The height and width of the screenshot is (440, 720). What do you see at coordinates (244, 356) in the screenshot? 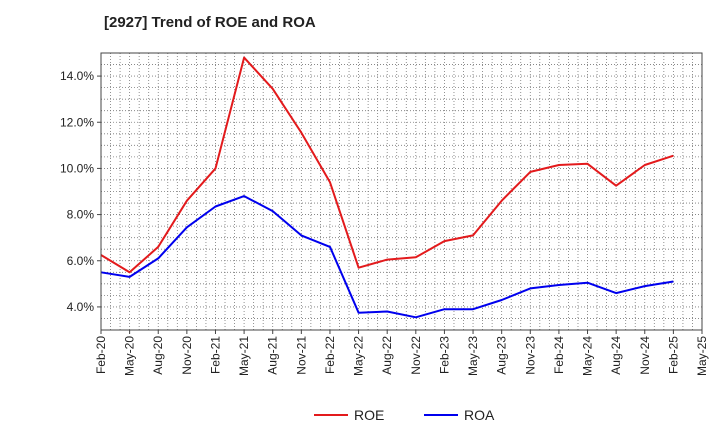
I see `x-tick-label: May-21` at bounding box center [244, 356].